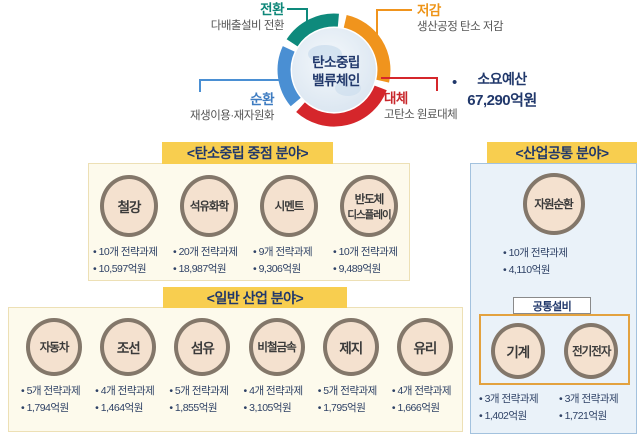 The height and width of the screenshot is (441, 640). I want to click on industry-stats: • 10개 전략과제 • 4,110억원, so click(569, 262).